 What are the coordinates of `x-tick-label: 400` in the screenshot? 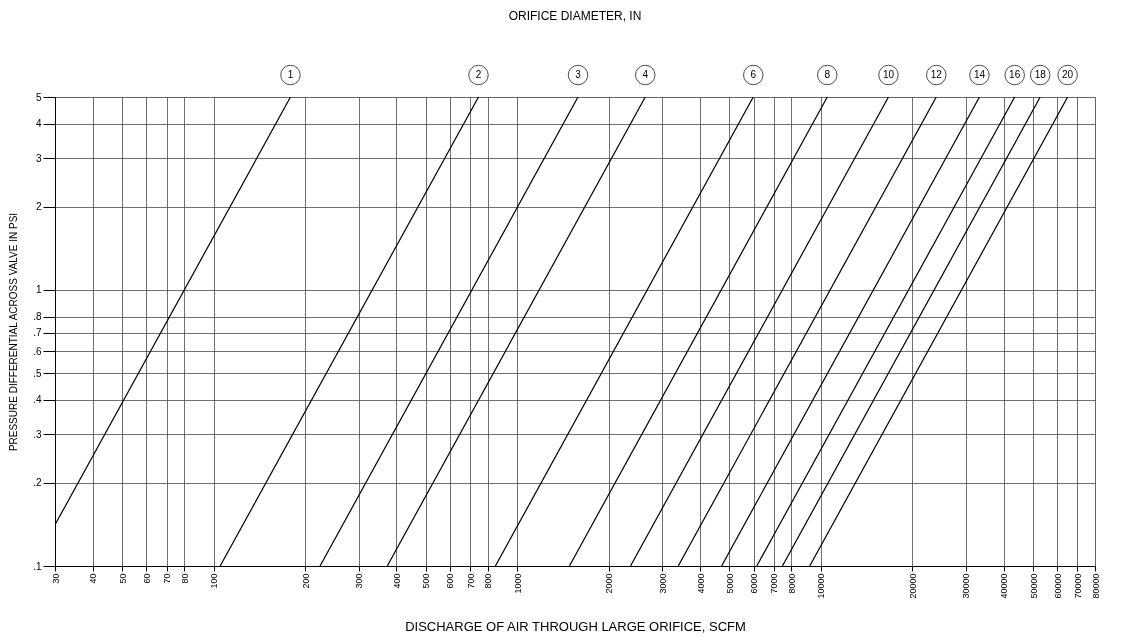 It's located at (396, 581).